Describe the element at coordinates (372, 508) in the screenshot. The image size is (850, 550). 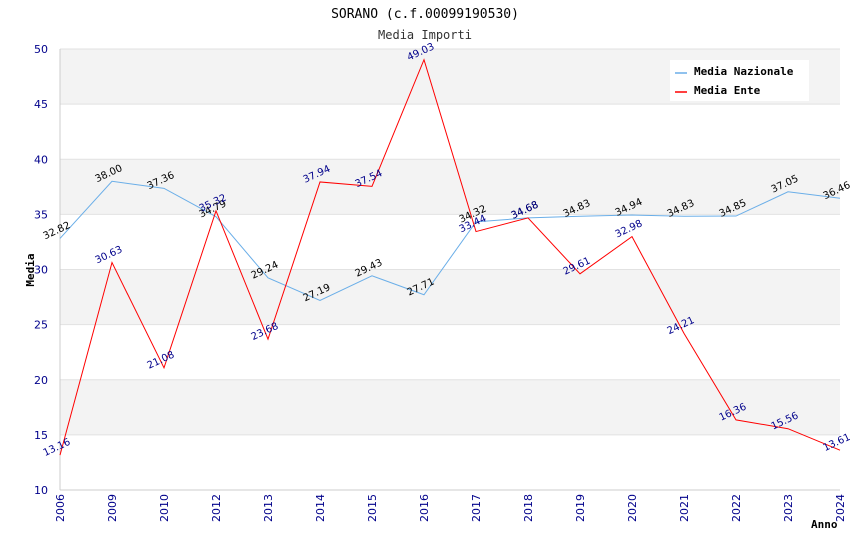
I see `x-tick-label: 2015` at that location.